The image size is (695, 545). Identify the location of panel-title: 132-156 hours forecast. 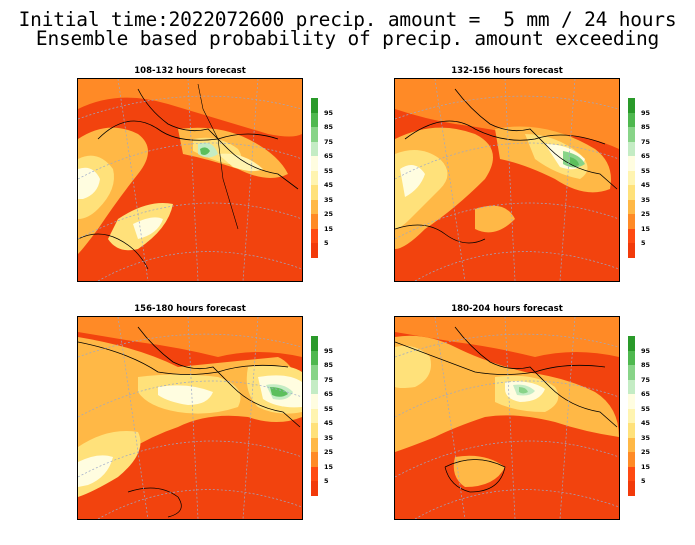
(507, 71).